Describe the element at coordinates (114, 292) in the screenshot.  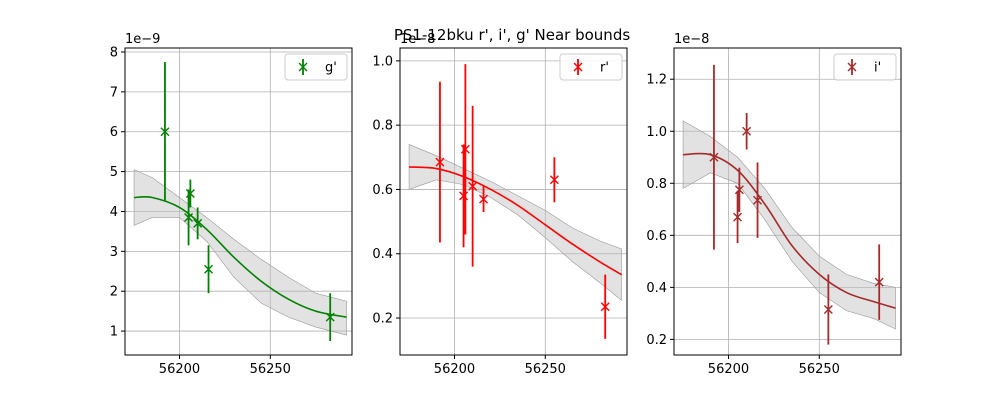
I see `y-tick-label-1: 2` at that location.